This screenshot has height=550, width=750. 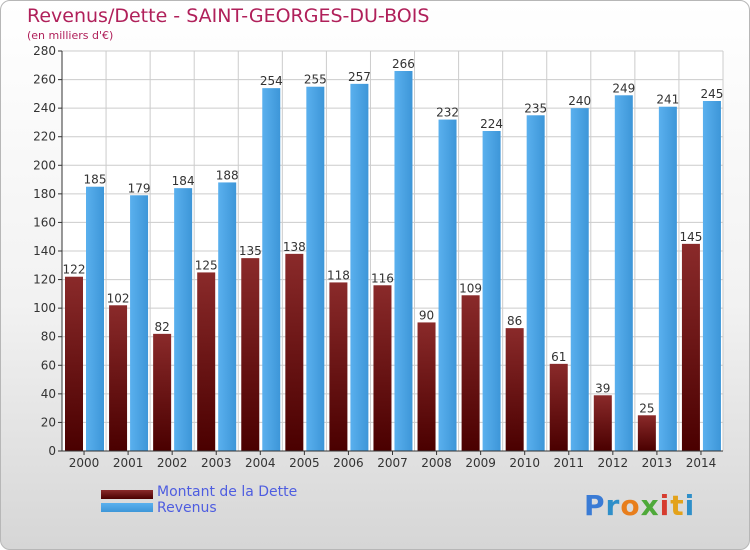 I want to click on x-tick-label: 2014, so click(x=701, y=463).